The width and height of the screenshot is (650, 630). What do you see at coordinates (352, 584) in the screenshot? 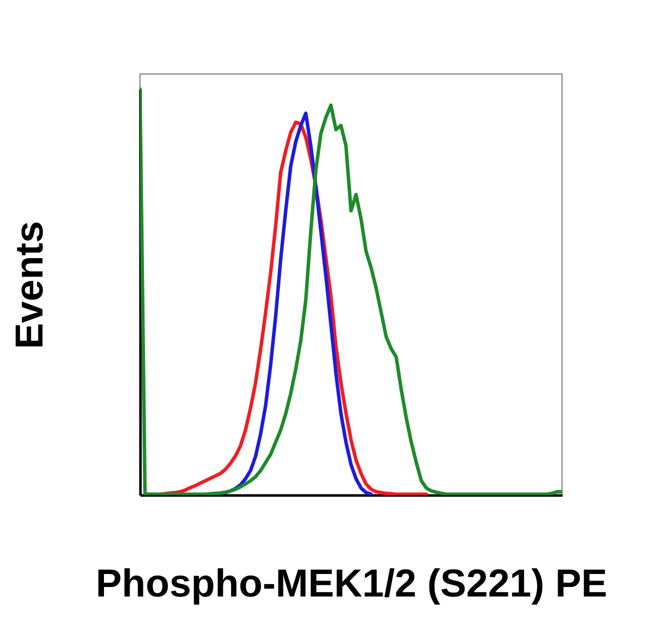
I see `x-axis-title: Phospho-MEK1/2 (S221) PE` at bounding box center [352, 584].